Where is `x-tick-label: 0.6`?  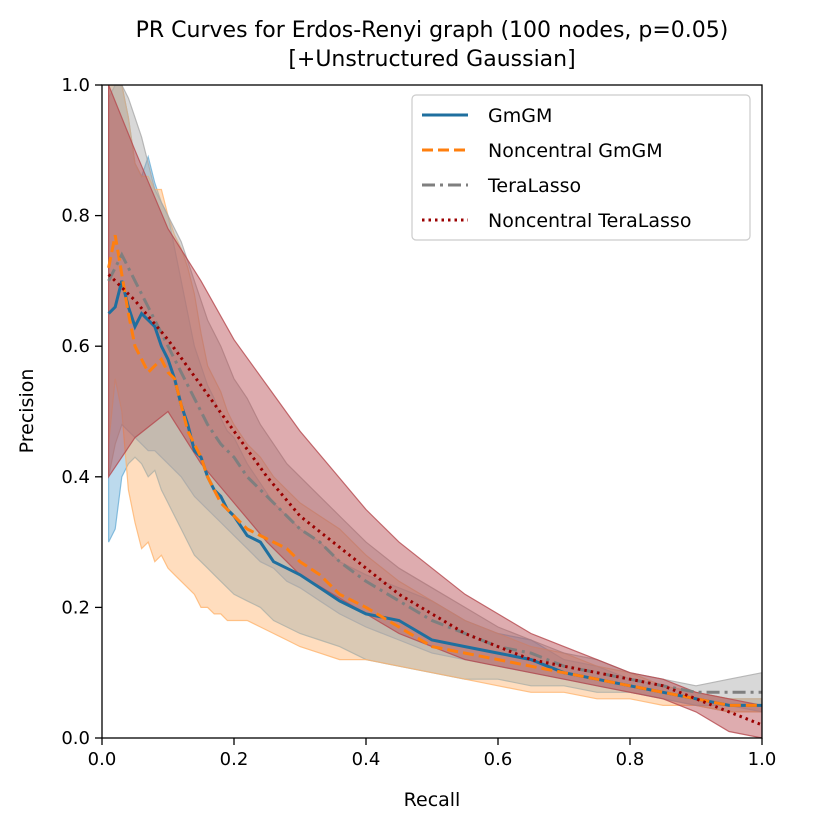 x-tick-label: 0.6 is located at coordinates (498, 759).